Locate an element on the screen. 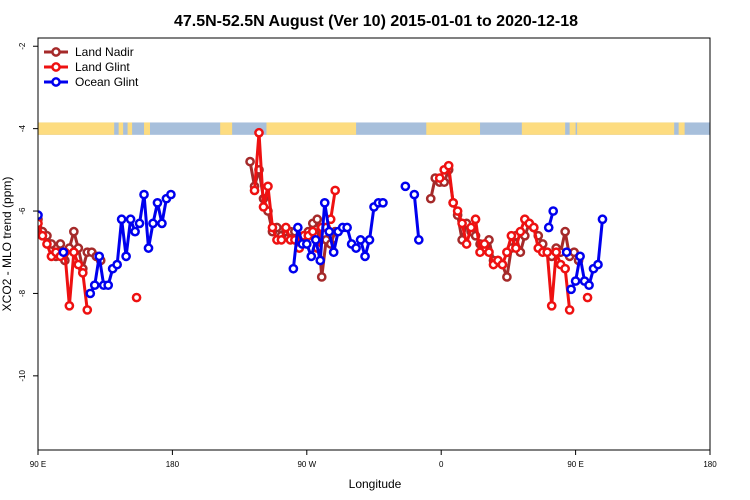 Image resolution: width=750 pixels, height=500 pixels. legend-item-land-nadir: Land Nadir is located at coordinates (89, 52).